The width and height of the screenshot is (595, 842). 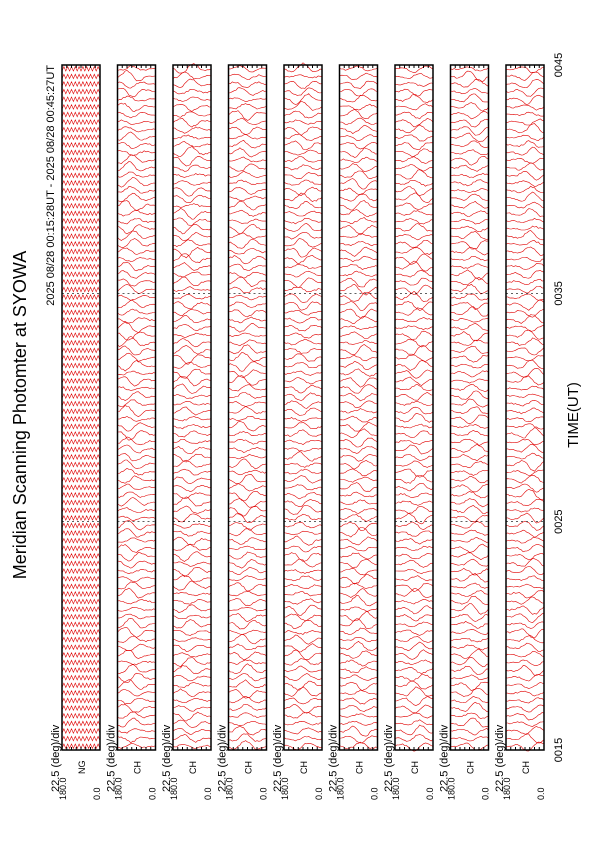 What do you see at coordinates (167, 758) in the screenshot?
I see `panel-scale: 22.5 (deg)/div` at bounding box center [167, 758].